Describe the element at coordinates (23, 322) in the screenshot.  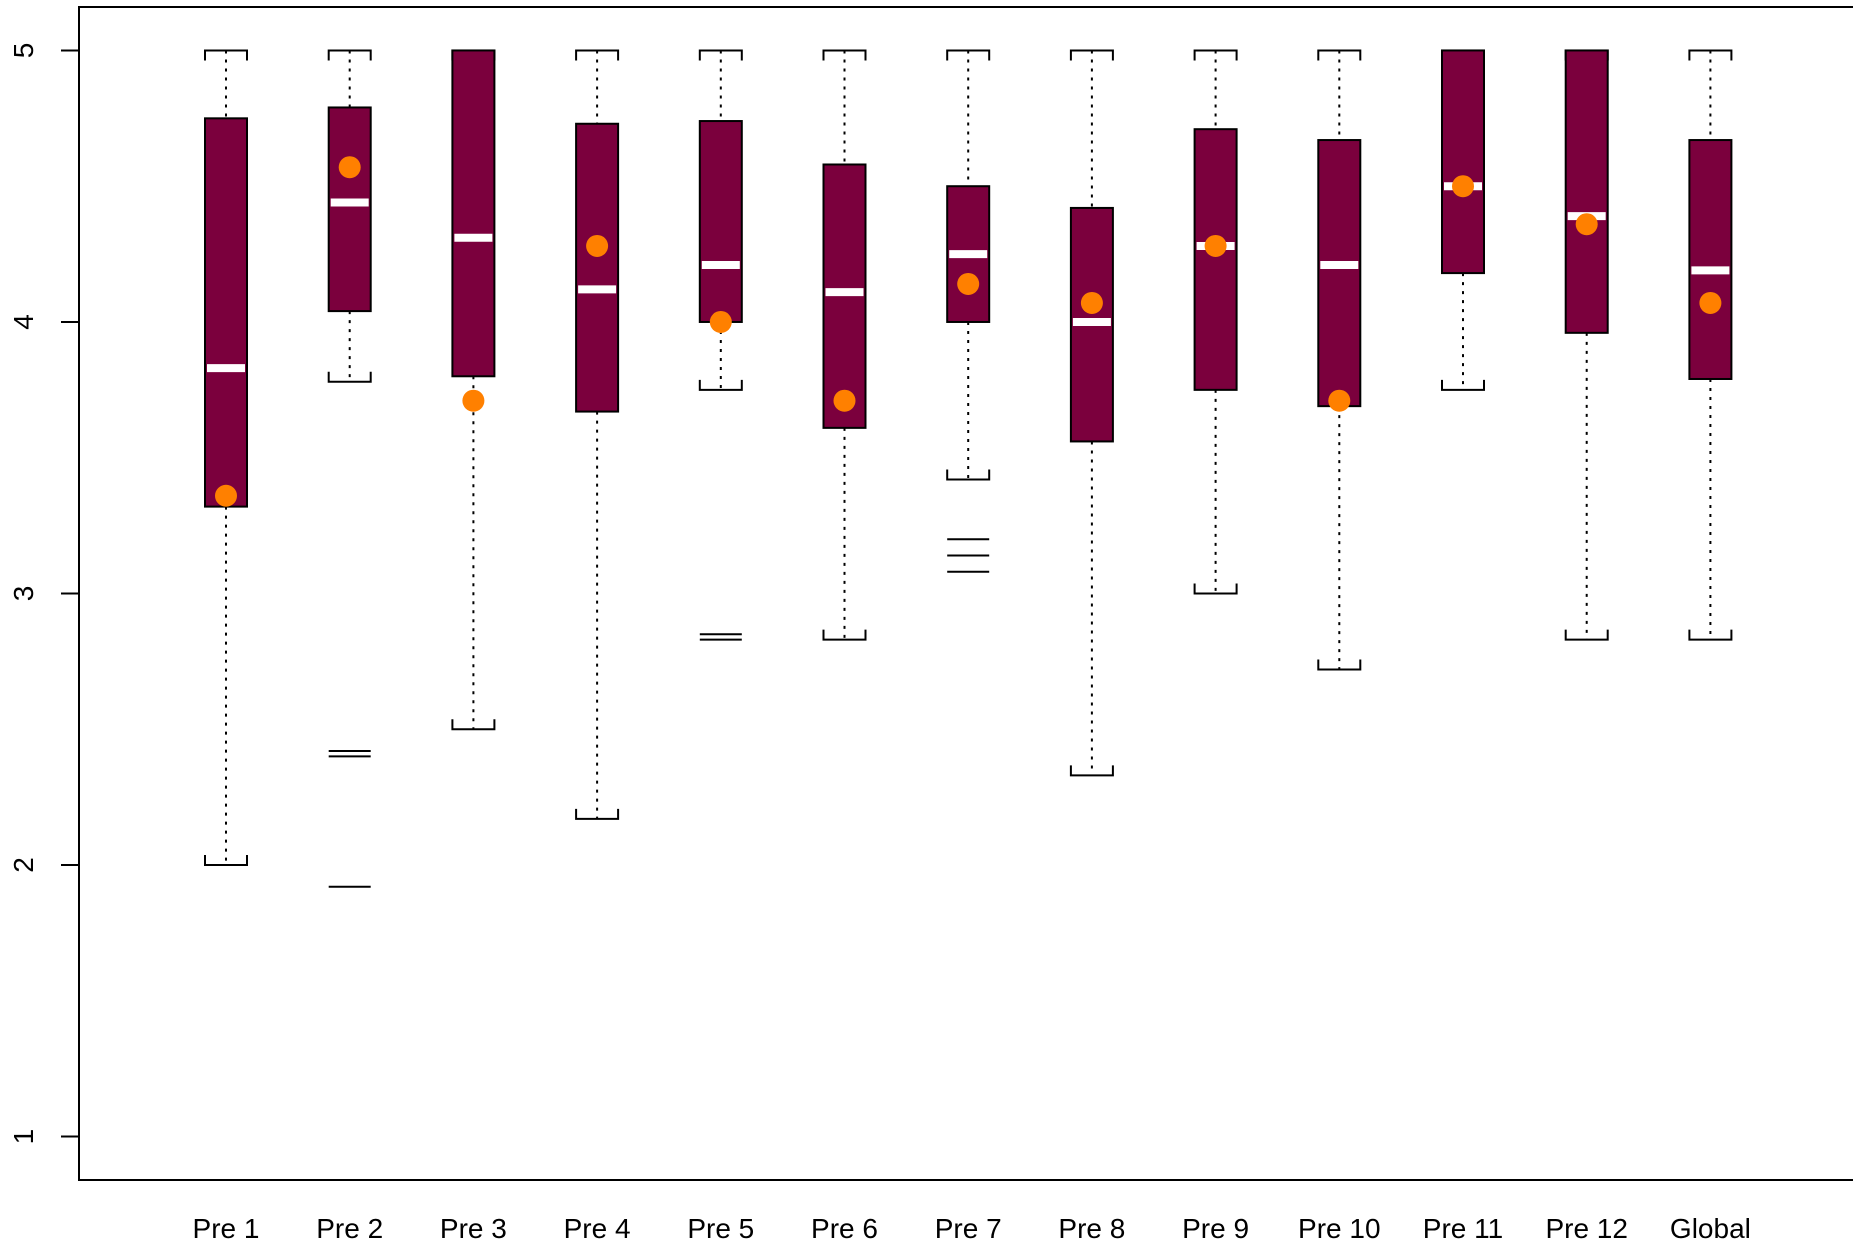
I see `y-tick-label: 4` at that location.